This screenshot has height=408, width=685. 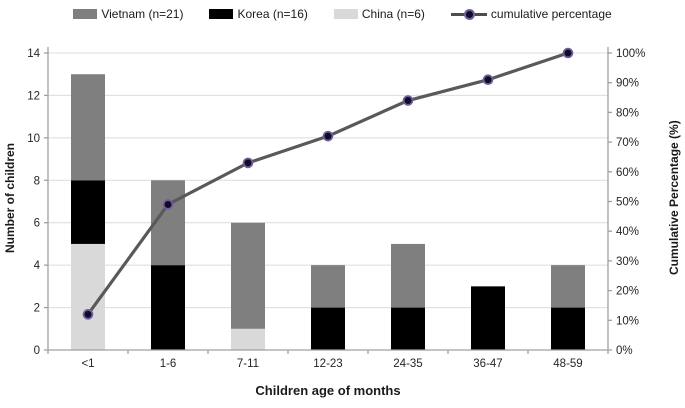 I want to click on left-tick-label: 0, so click(x=37, y=351).